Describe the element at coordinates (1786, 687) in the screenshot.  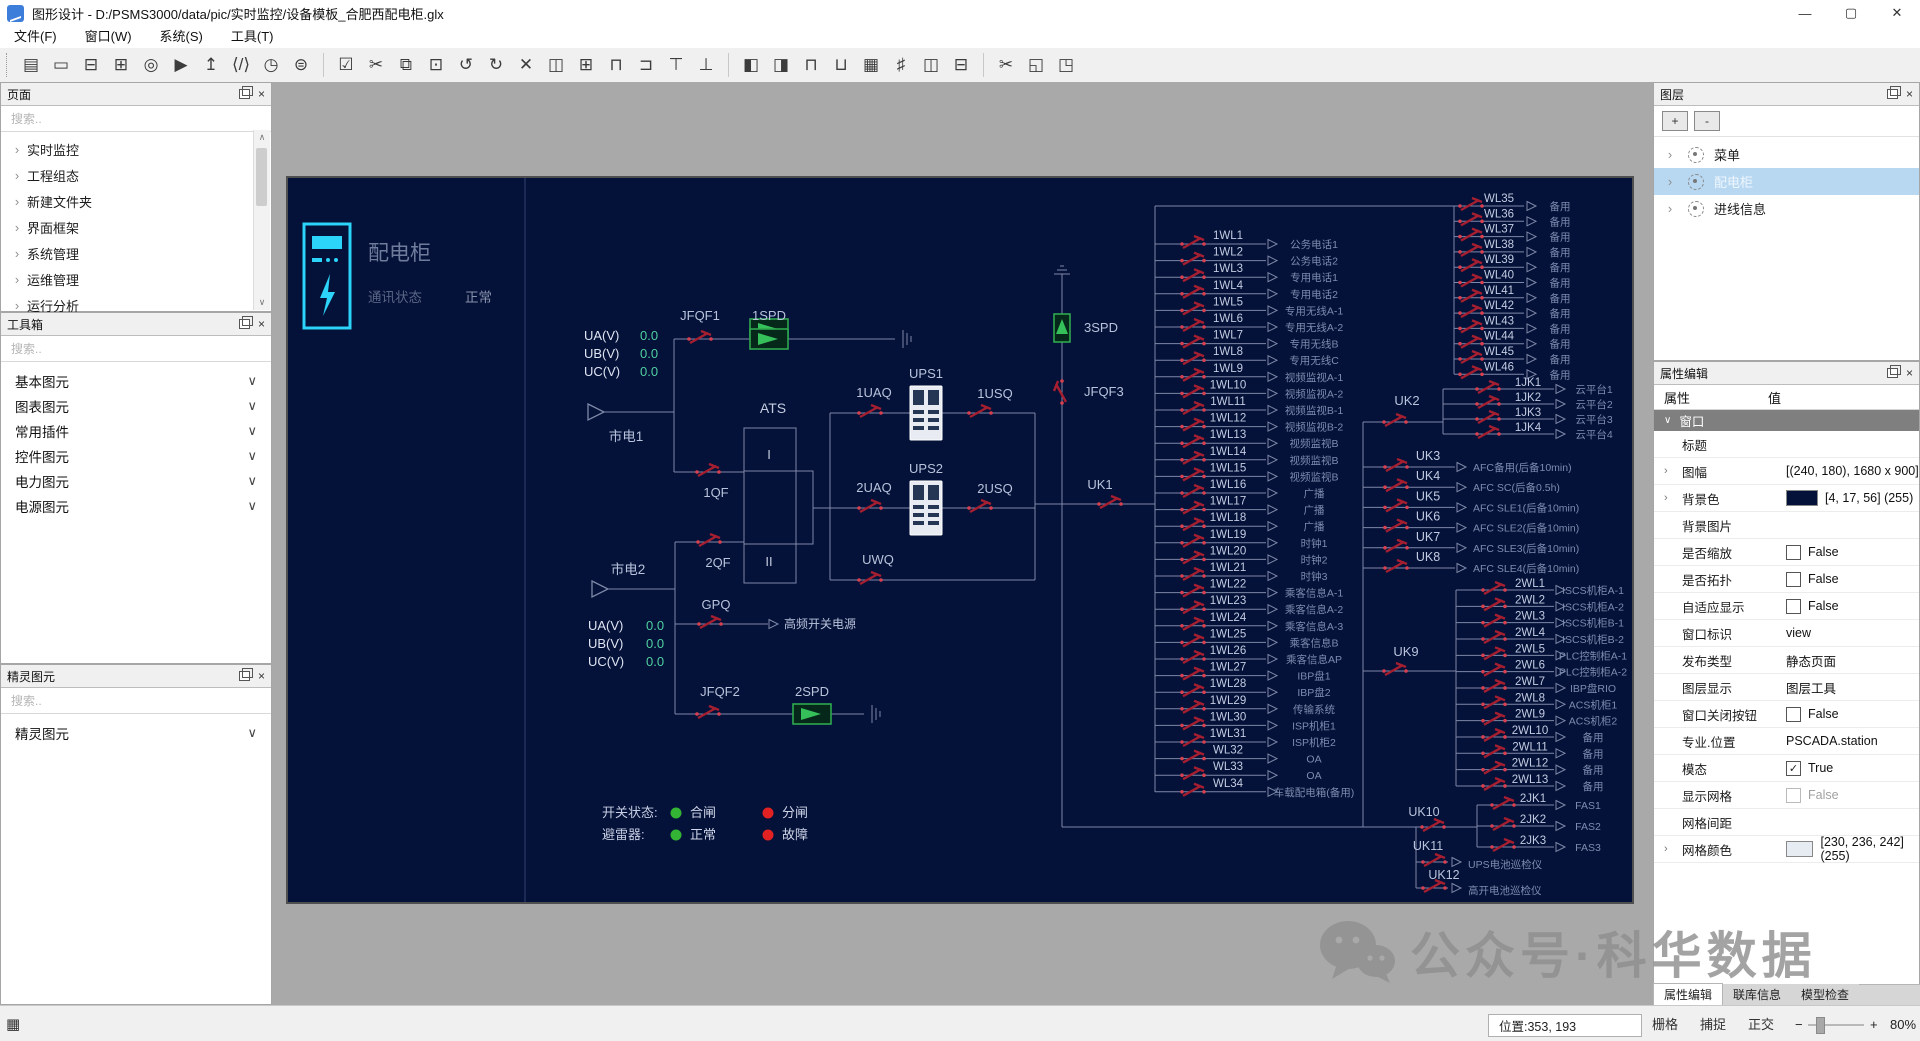
I see `property-row-9: 图层显示 图层工具` at that location.